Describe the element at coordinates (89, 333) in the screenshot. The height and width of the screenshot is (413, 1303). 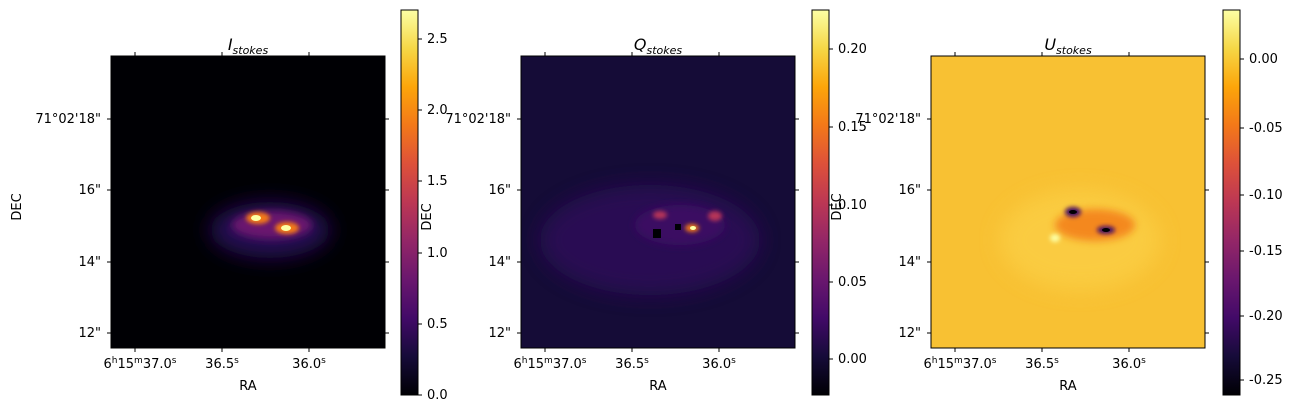
I see `i-ytick-label-4: 12"` at that location.